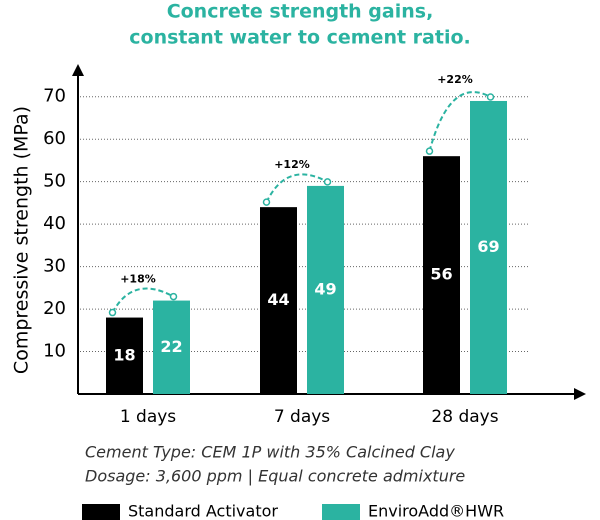  I want to click on legend-label: EnviroAdd®HWR, so click(436, 511).